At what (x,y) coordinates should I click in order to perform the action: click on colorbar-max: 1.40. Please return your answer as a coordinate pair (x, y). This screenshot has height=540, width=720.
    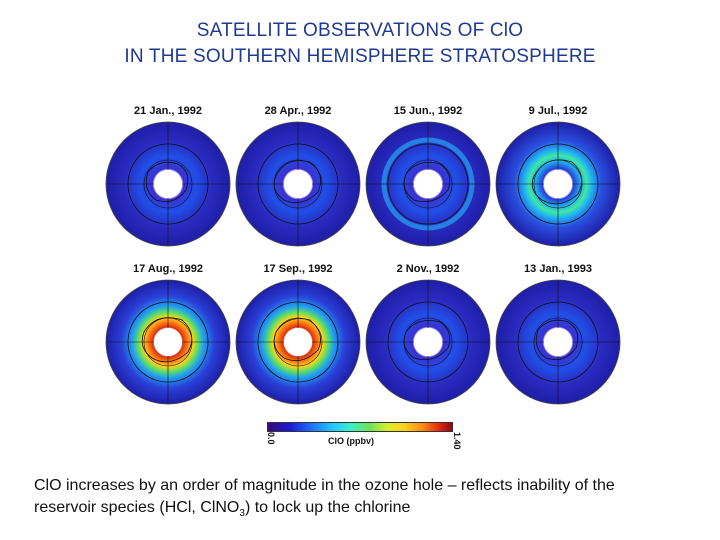
    Looking at the image, I should click on (457, 441).